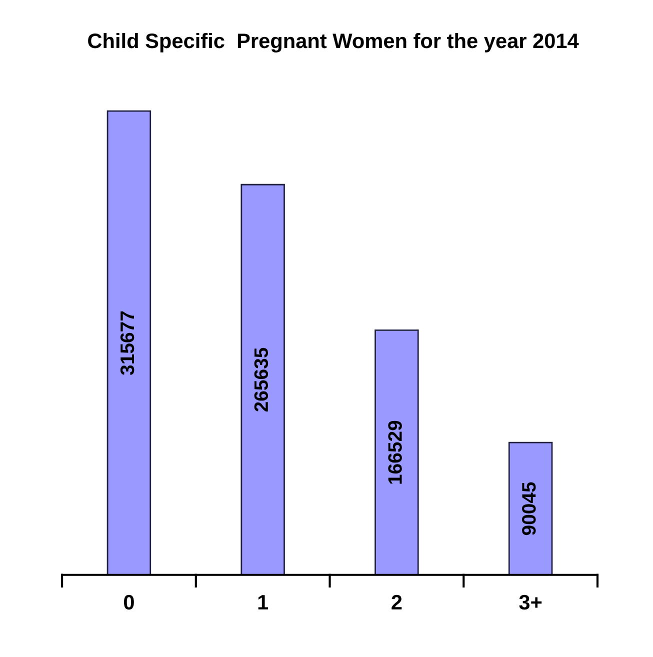 The height and width of the screenshot is (657, 653). I want to click on data-label: 315677, so click(127, 343).